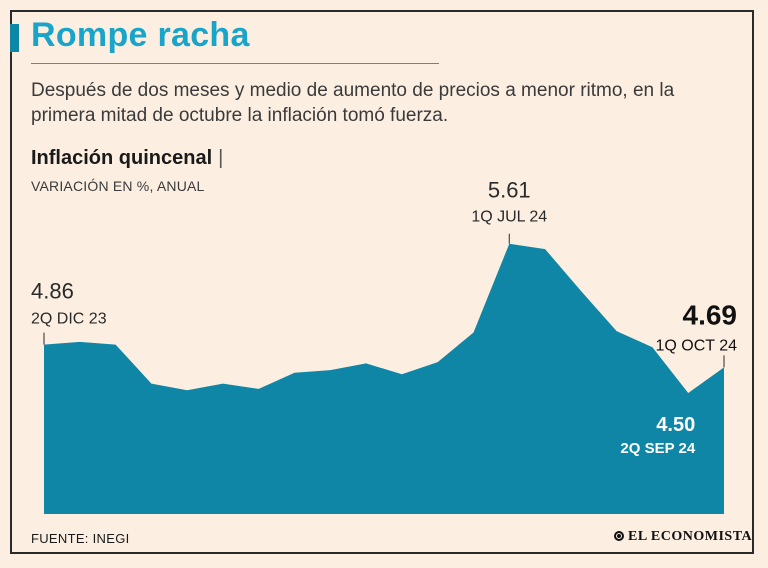  I want to click on title-accent-bar, so click(14, 38).